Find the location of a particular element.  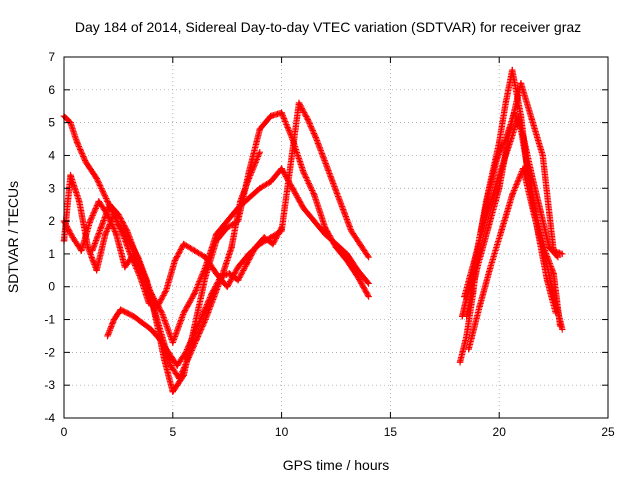

x-tick-label: 5 is located at coordinates (172, 432).